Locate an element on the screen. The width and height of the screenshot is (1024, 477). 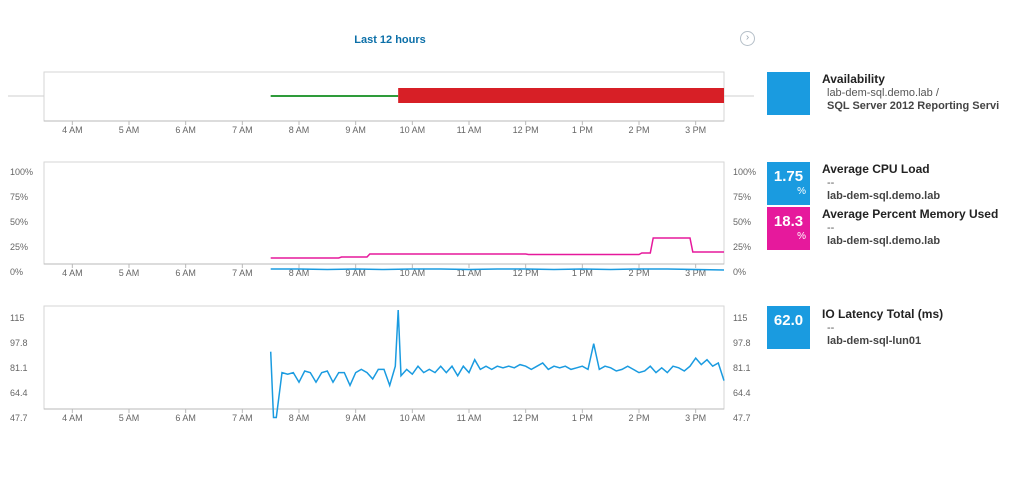
io-plot-area is located at coordinates (384, 357).